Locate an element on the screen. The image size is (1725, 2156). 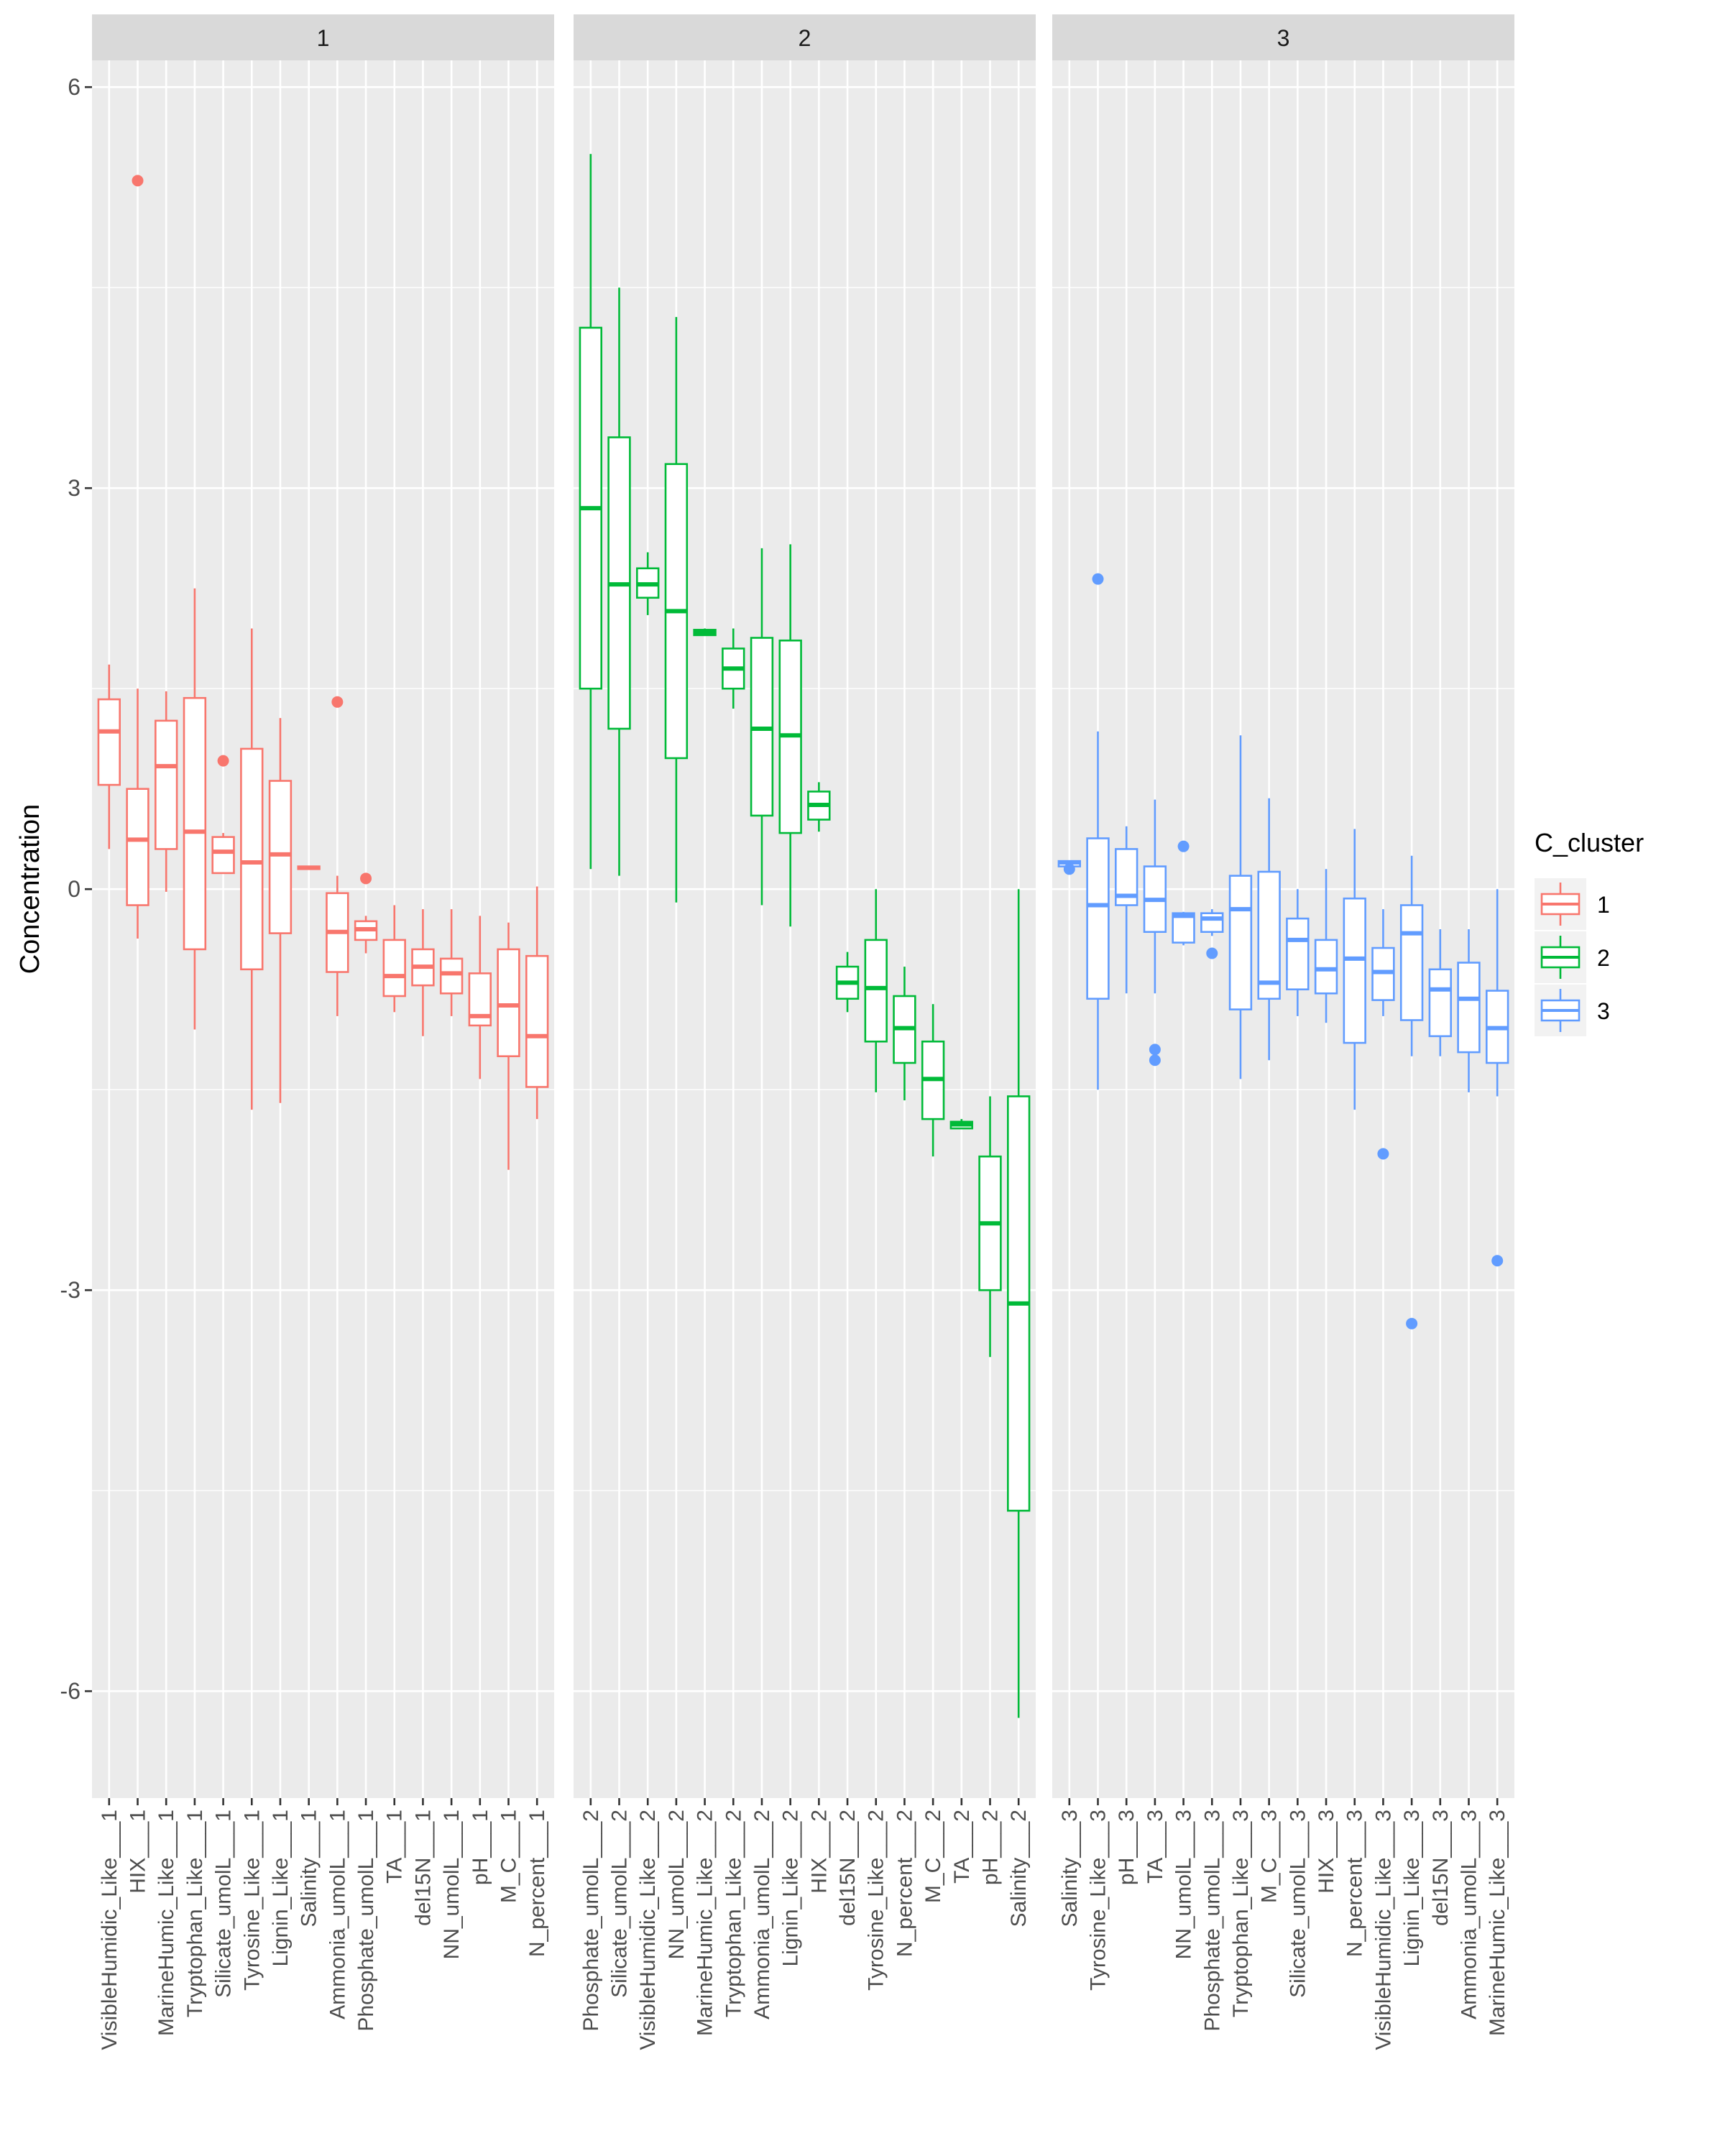
box-del15N___3: del15N___3 is located at coordinates (1440, 1427).